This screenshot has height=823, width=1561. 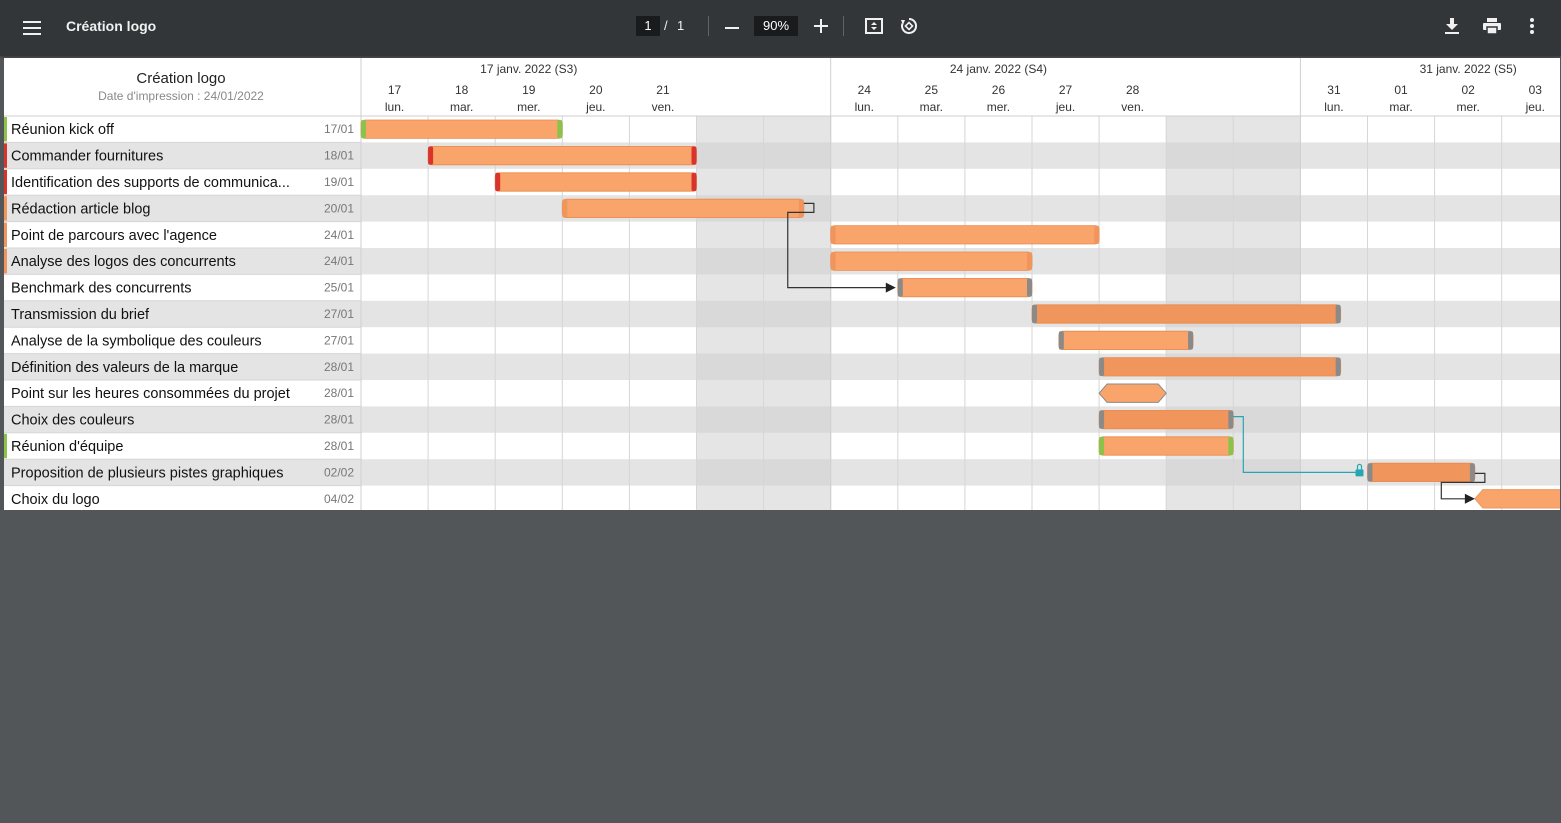 What do you see at coordinates (55, 500) in the screenshot?
I see `task-name: Choix du logo` at bounding box center [55, 500].